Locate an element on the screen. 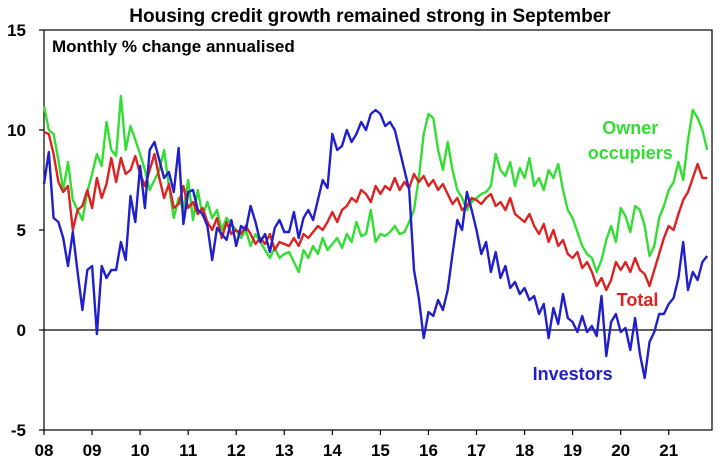 The height and width of the screenshot is (469, 720). x-tick-label: 18 is located at coordinates (524, 450).